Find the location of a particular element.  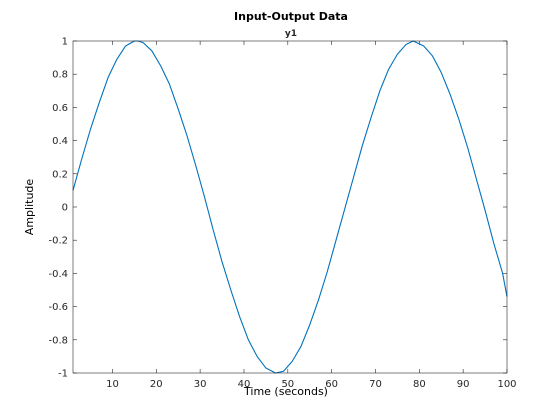

y-tick-label: 0.4 is located at coordinates (60, 141).